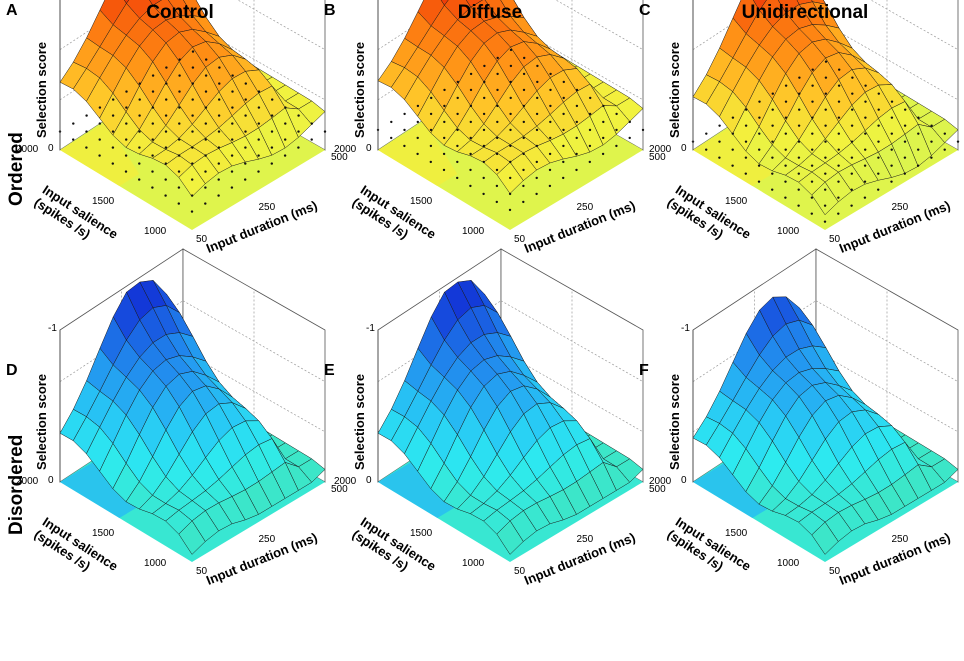 The image size is (964, 661). Describe the element at coordinates (192, 537) in the screenshot. I see `surface-patch` at that location.